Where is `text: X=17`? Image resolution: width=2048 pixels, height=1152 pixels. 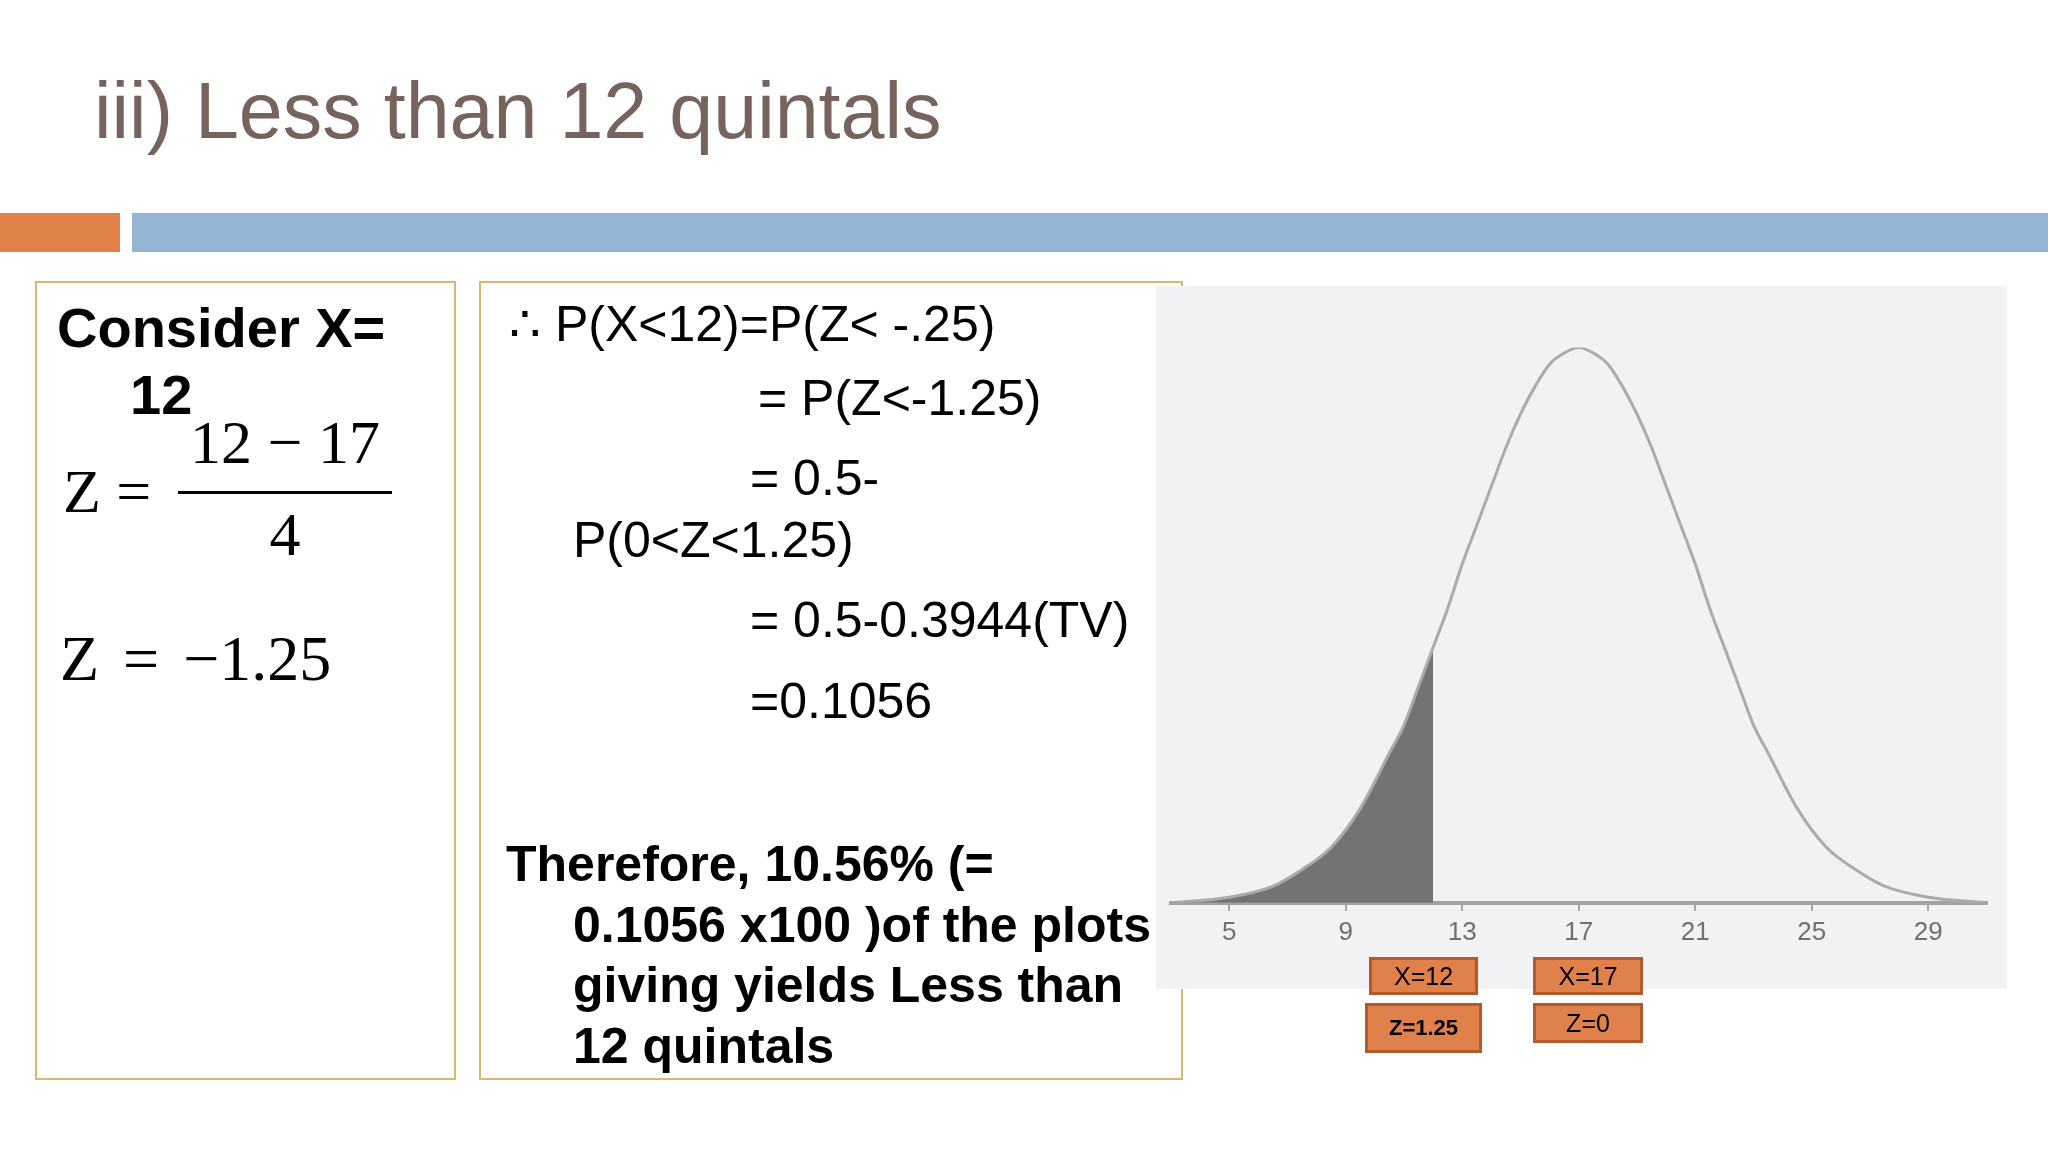
text: X=17 is located at coordinates (1588, 976).